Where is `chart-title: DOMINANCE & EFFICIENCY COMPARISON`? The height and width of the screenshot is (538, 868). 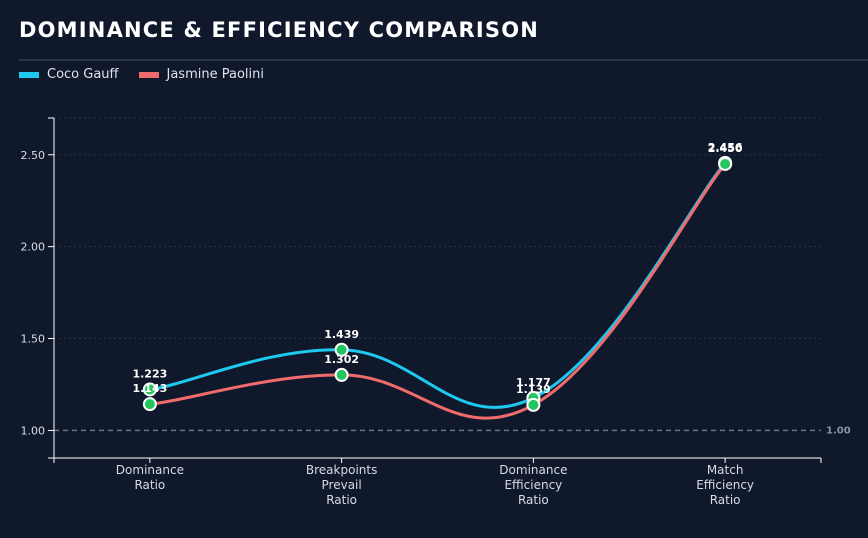 chart-title: DOMINANCE & EFFICIENCY COMPARISON is located at coordinates (279, 30).